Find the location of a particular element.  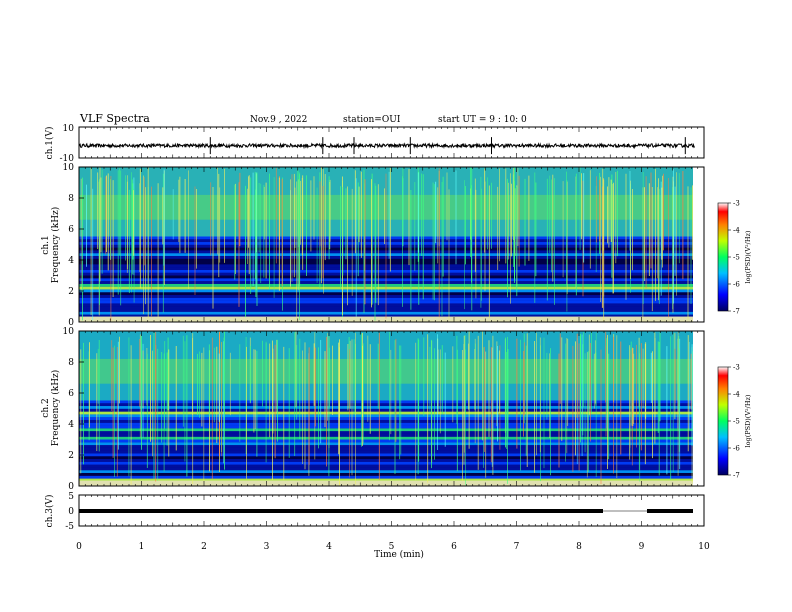

ch1-spectrogram-ylabel-freq: Frequency (kHz) is located at coordinates (55, 245).